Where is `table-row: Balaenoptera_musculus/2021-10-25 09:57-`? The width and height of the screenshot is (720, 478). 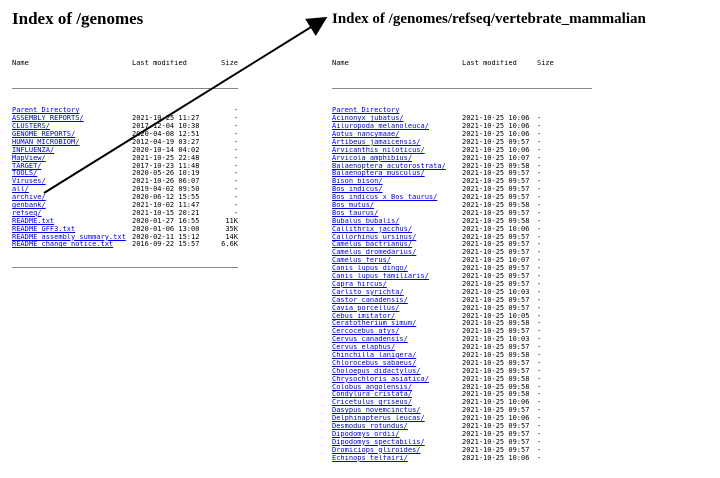
table-row: Balaenoptera_musculus/2021-10-25 09:57- is located at coordinates (462, 174).